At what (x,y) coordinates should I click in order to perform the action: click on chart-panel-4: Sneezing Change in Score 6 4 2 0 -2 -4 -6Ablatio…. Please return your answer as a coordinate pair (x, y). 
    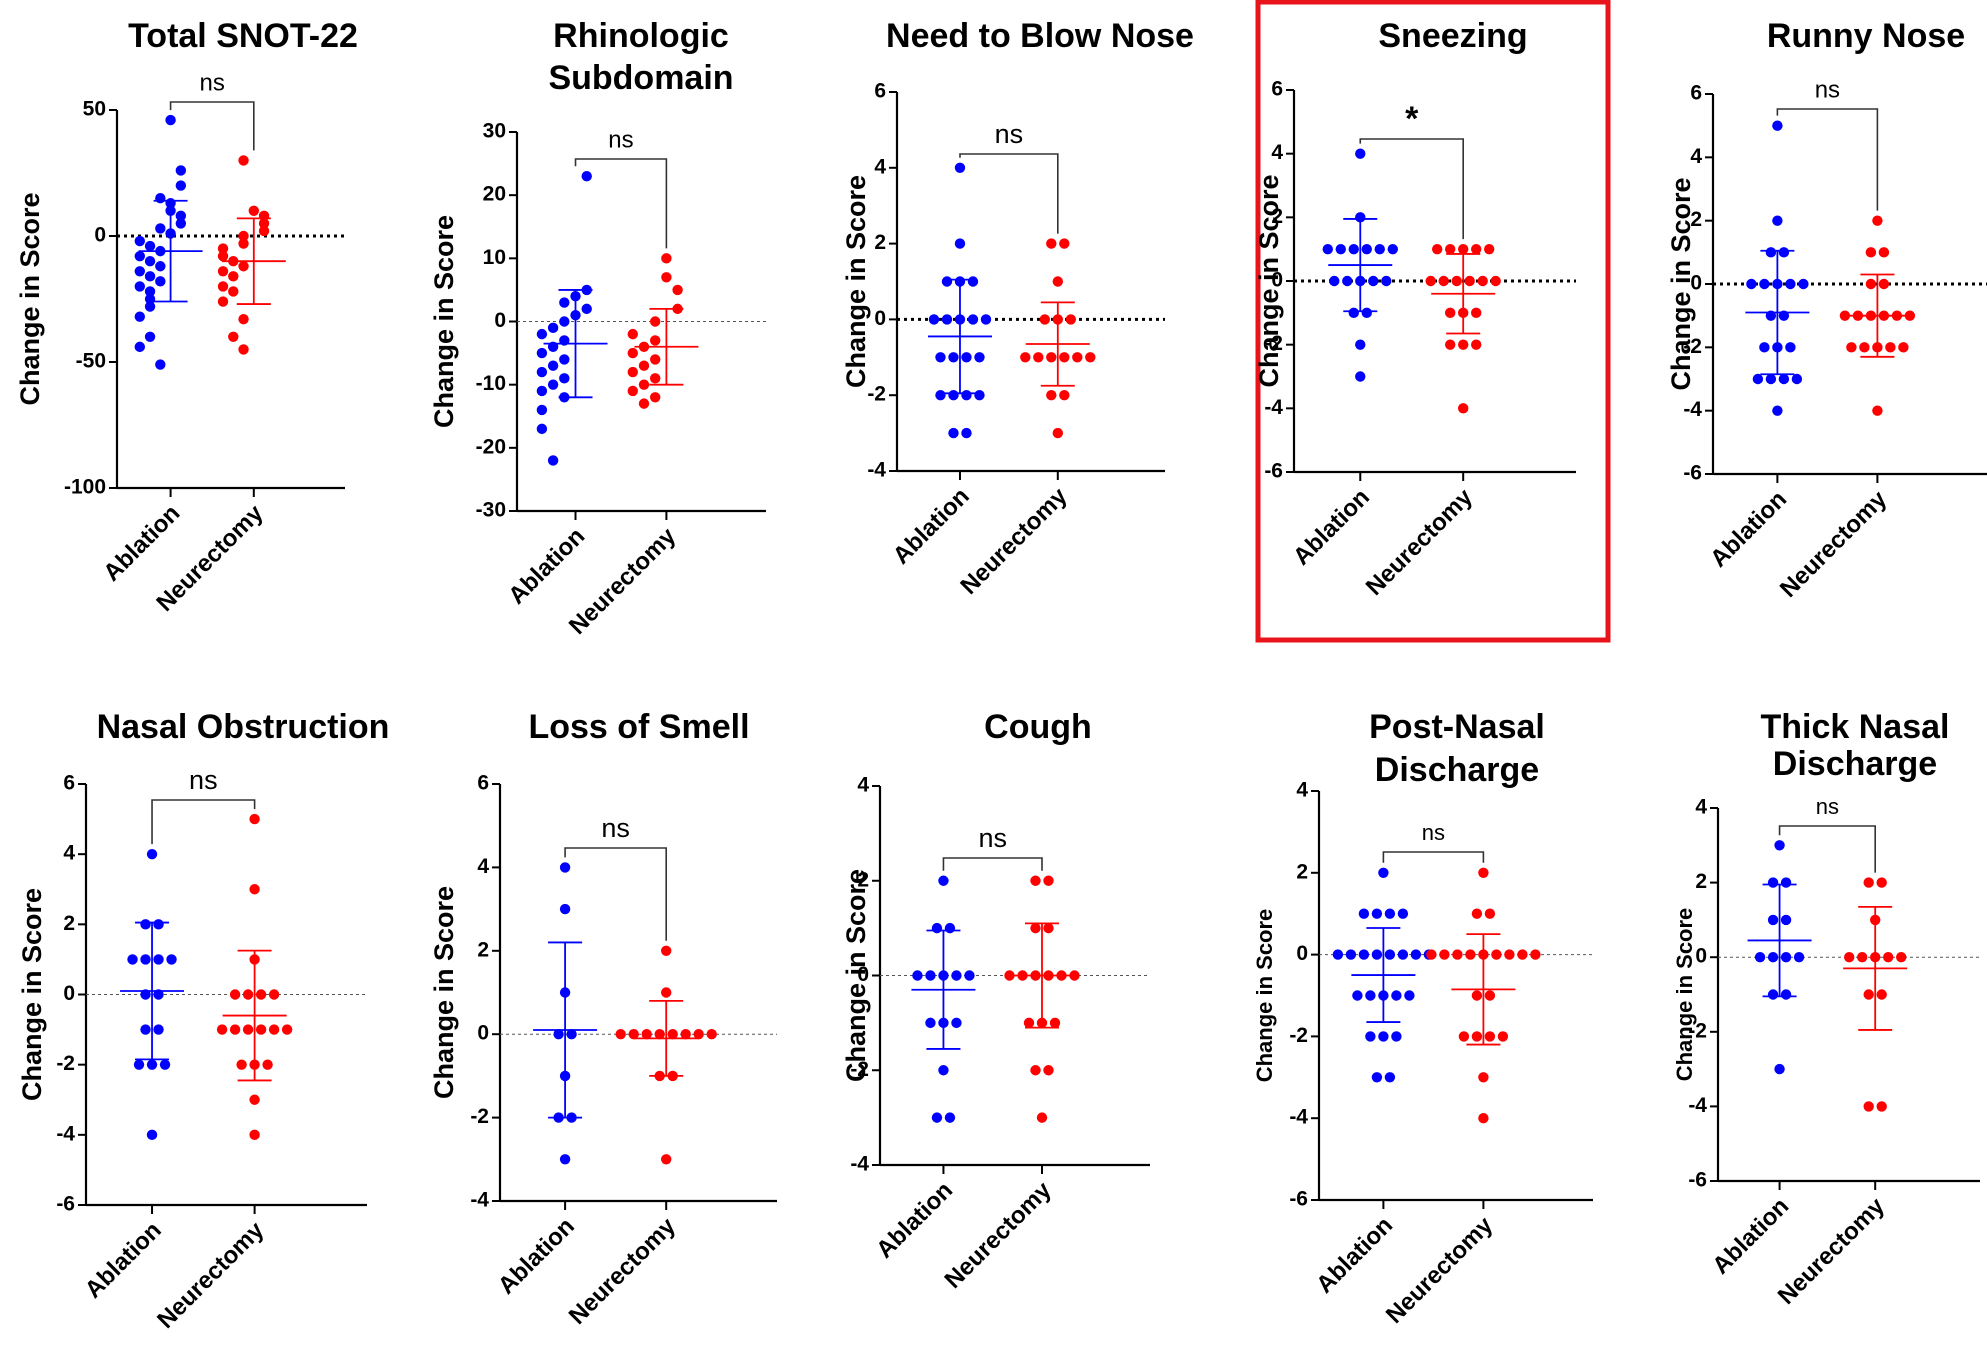
    Looking at the image, I should click on (1432, 321).